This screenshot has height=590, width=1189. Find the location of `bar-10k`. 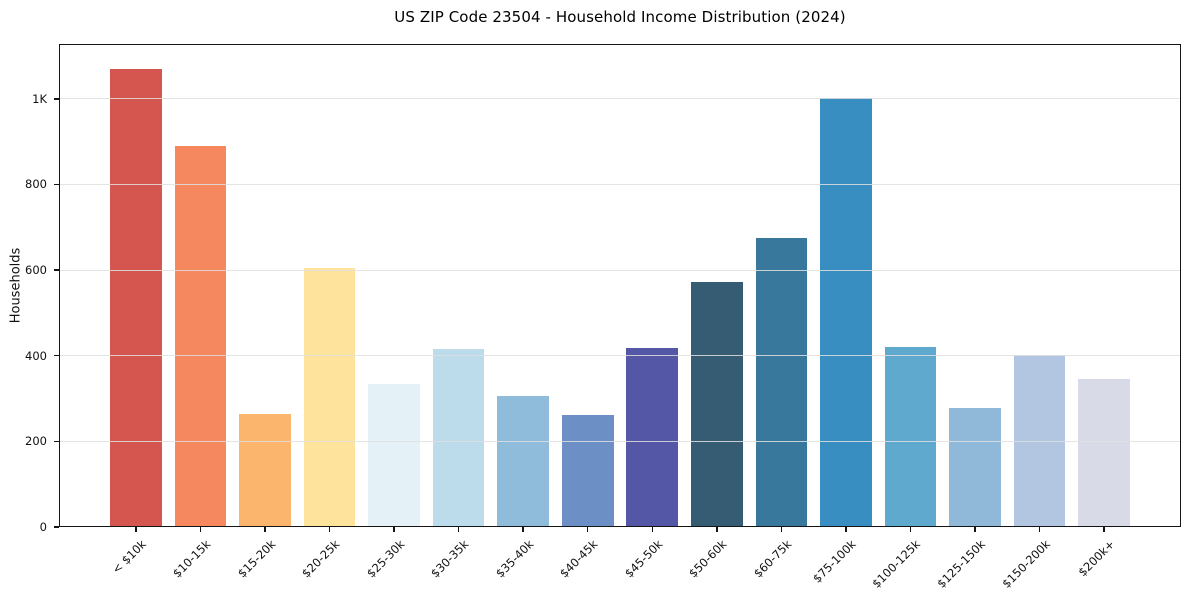

bar-10k is located at coordinates (136, 297).